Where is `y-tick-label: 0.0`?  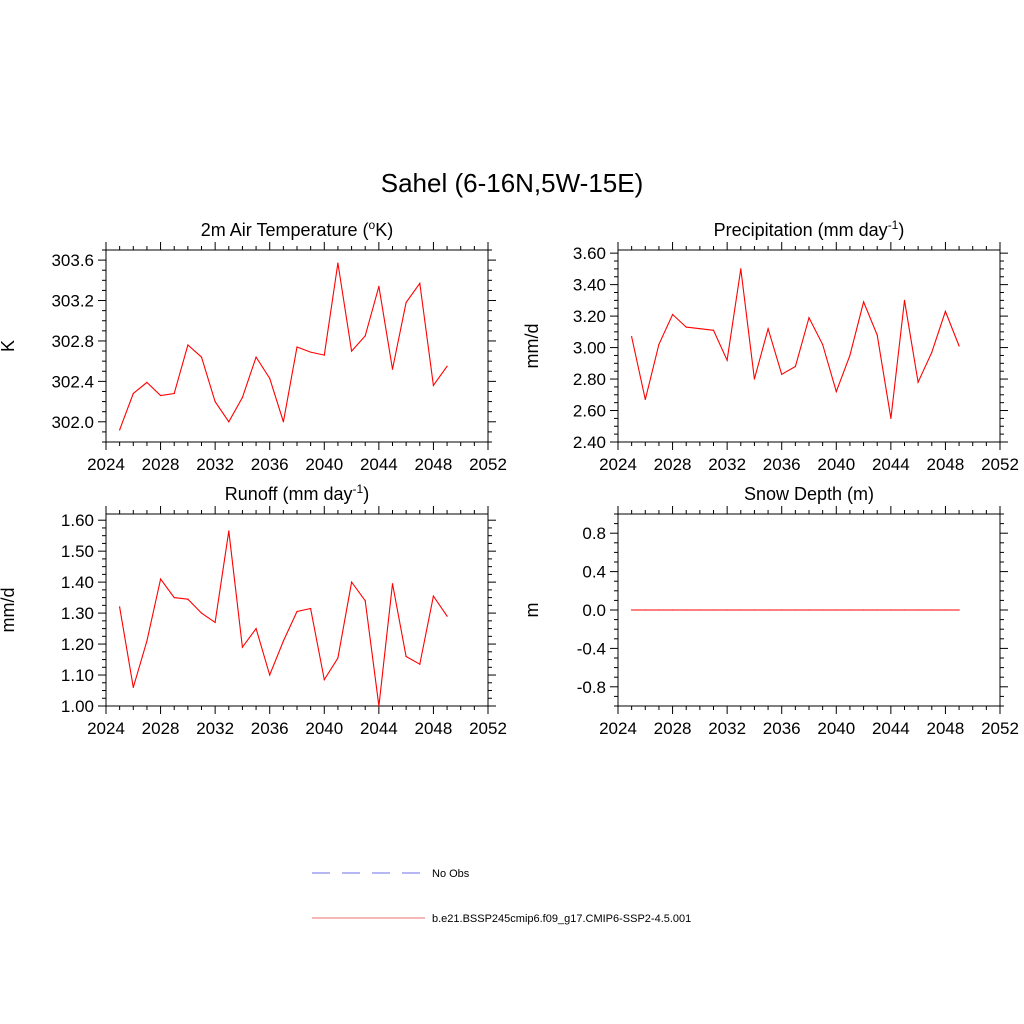
y-tick-label: 0.0 is located at coordinates (594, 610).